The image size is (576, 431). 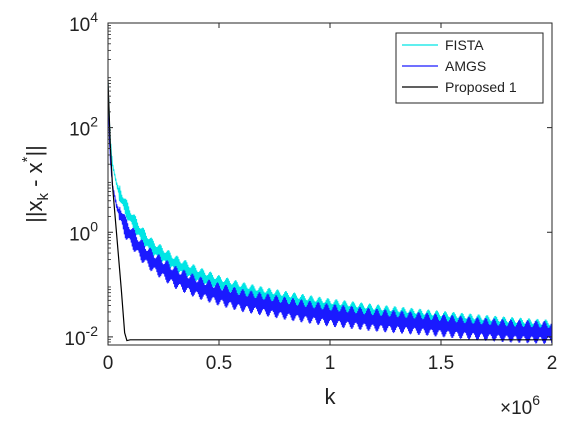 What do you see at coordinates (83, 231) in the screenshot?
I see `y-tick-label: 10⁰` at bounding box center [83, 231].